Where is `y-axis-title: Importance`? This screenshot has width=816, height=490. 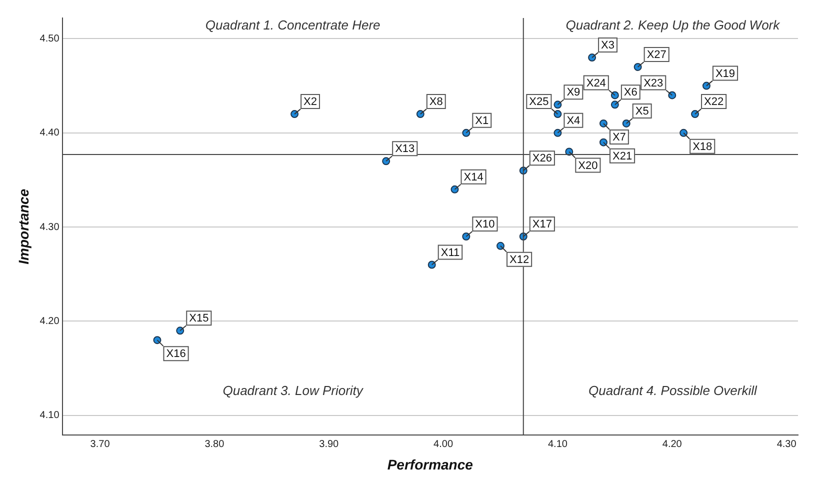 y-axis-title: Importance is located at coordinates (23, 226).